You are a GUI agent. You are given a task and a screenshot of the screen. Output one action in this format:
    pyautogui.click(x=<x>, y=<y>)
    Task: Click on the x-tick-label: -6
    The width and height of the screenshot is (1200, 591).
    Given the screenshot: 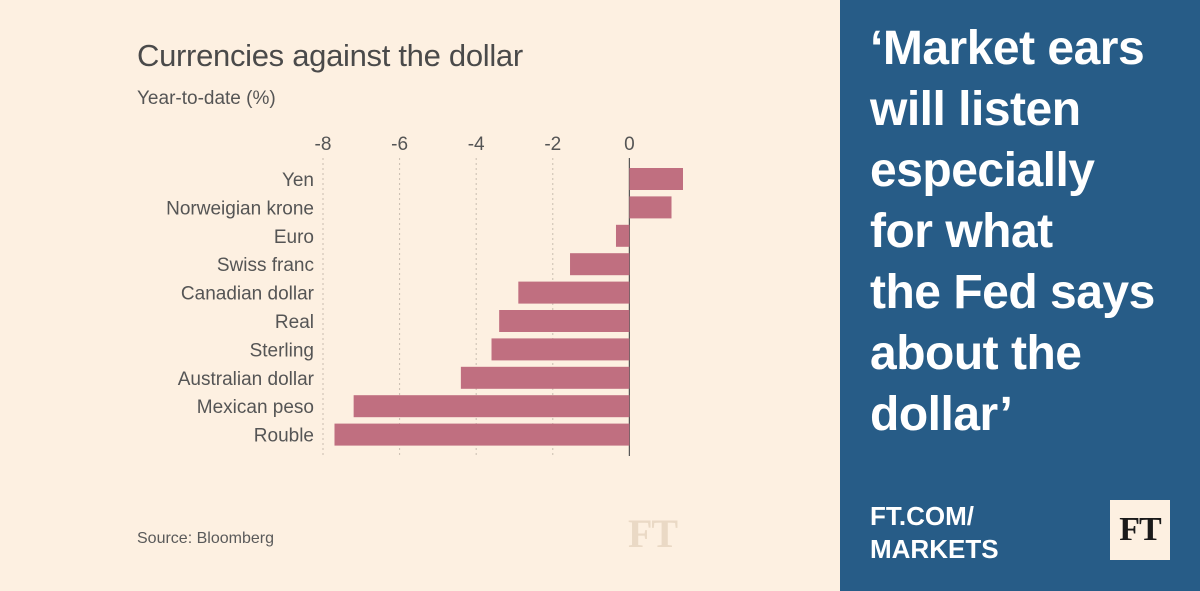 What is the action you would take?
    pyautogui.click(x=399, y=144)
    